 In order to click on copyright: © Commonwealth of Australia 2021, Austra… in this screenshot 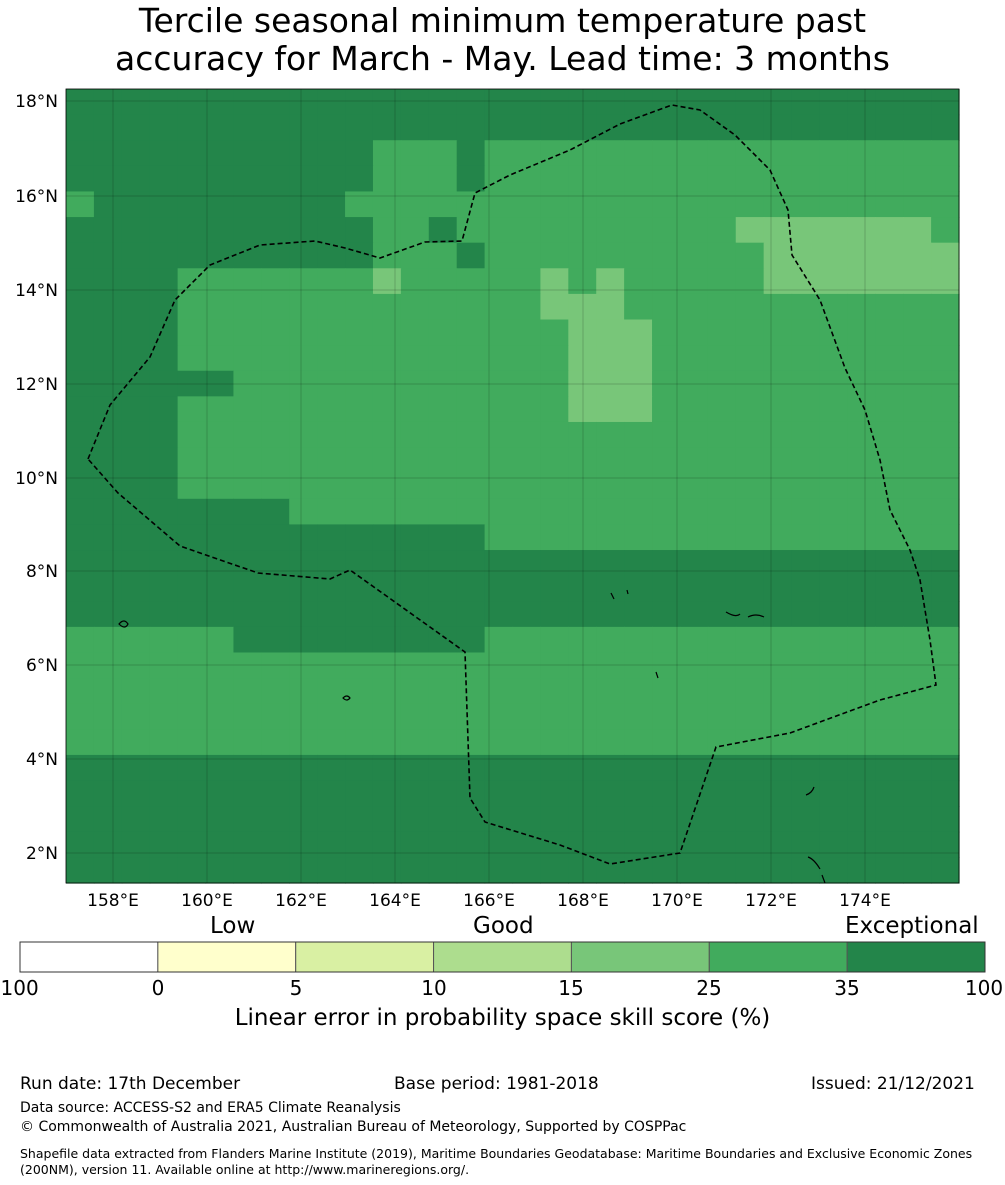, I will do `click(353, 1127)`.